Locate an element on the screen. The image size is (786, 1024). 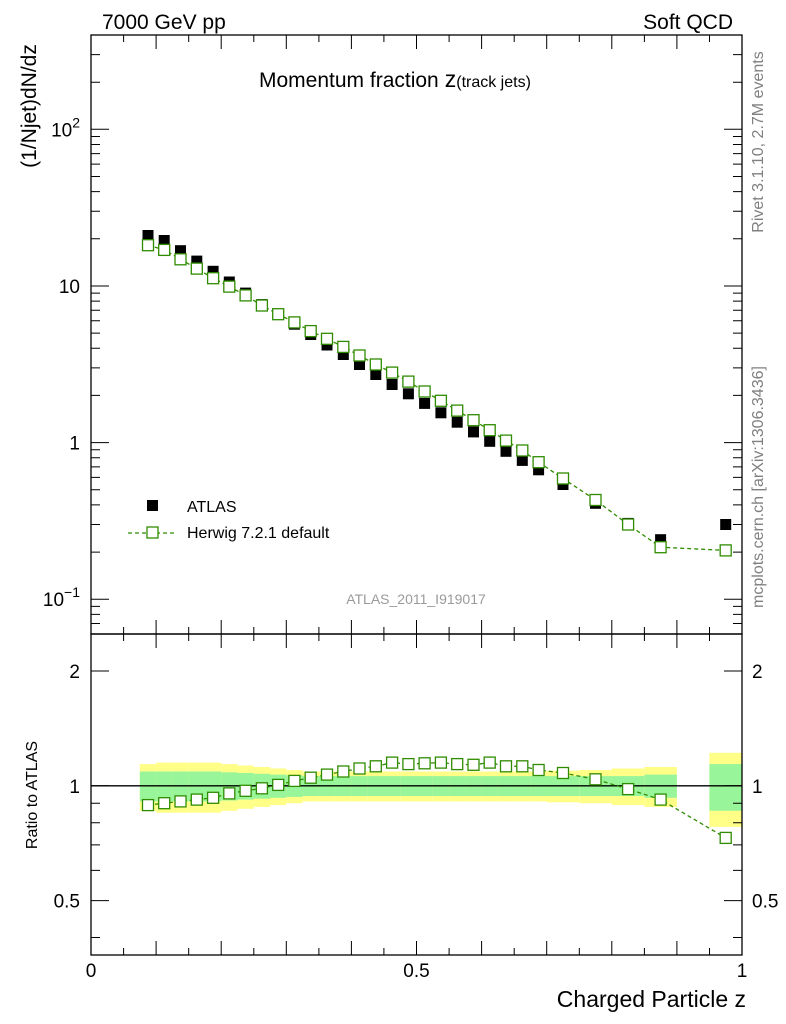
ratio-y-axis-label: Ratio to ATLAS is located at coordinates (32, 795).